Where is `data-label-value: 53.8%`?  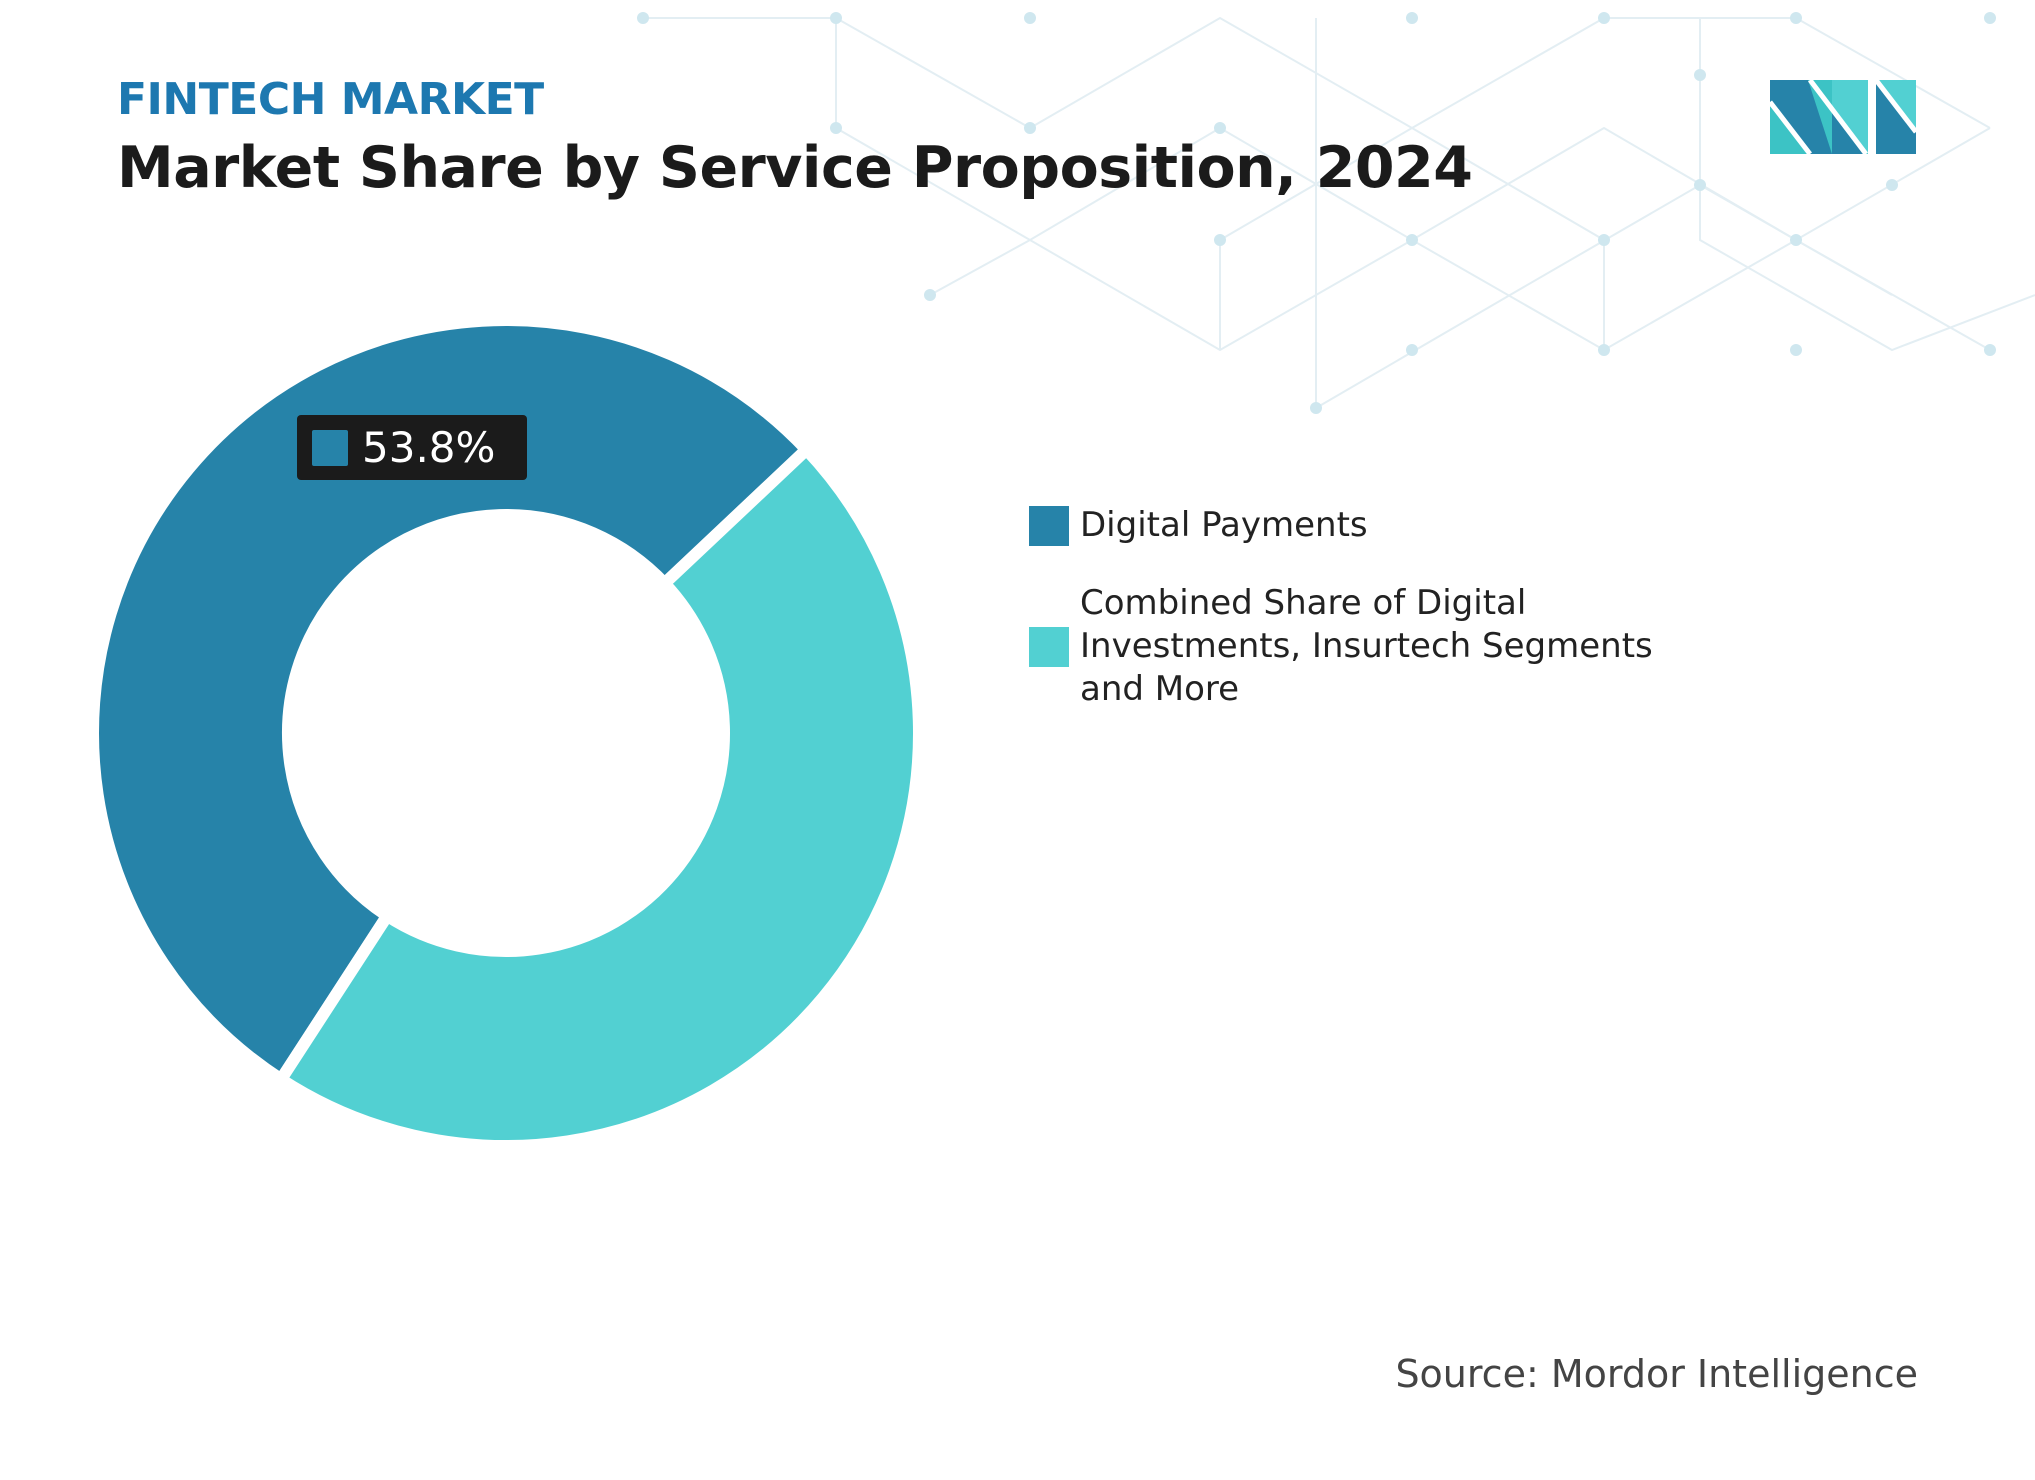
data-label-value: 53.8% is located at coordinates (429, 447).